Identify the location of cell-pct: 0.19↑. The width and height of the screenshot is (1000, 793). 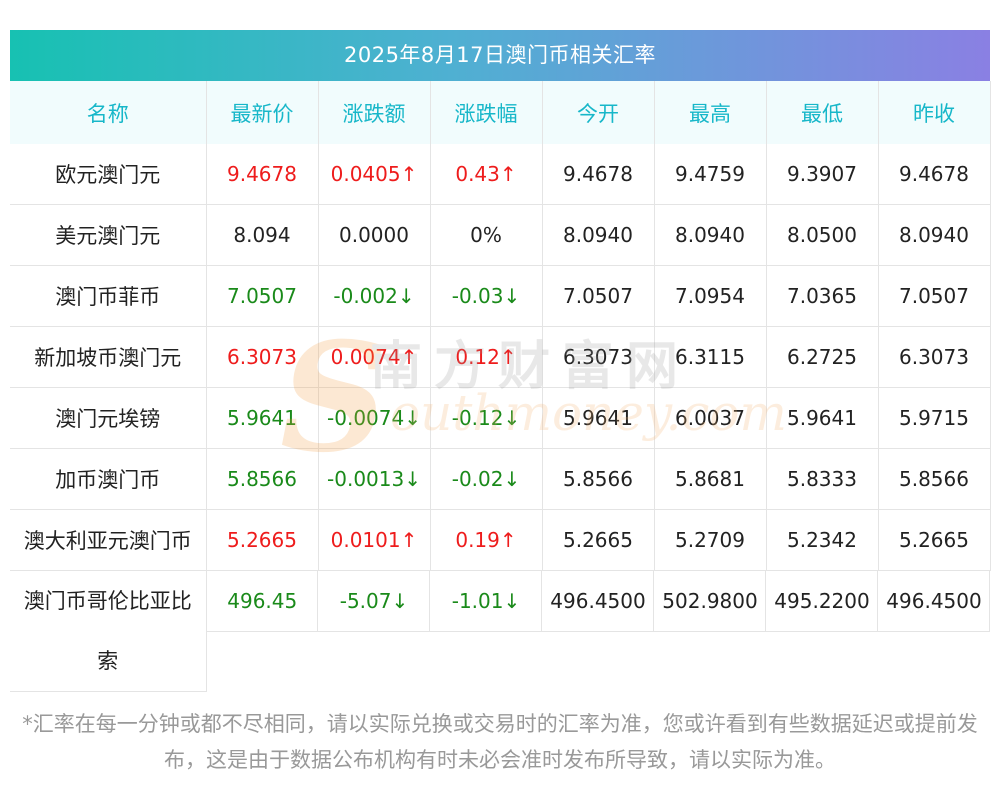
(486, 540).